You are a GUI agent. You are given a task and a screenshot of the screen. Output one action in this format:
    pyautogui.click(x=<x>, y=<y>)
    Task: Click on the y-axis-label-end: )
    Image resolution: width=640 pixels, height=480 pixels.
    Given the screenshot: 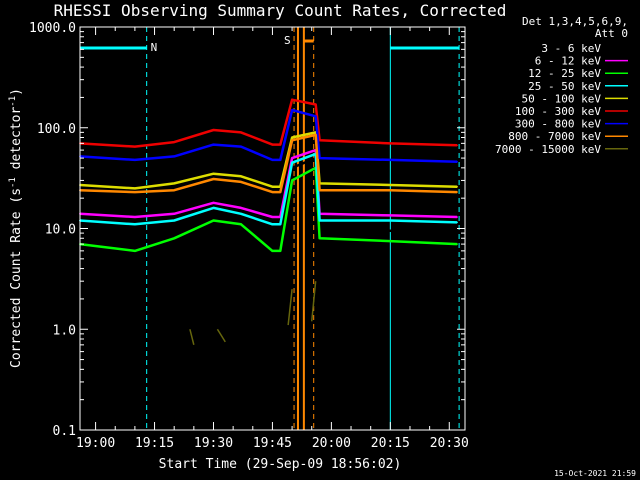 What is the action you would take?
    pyautogui.click(x=16, y=92)
    